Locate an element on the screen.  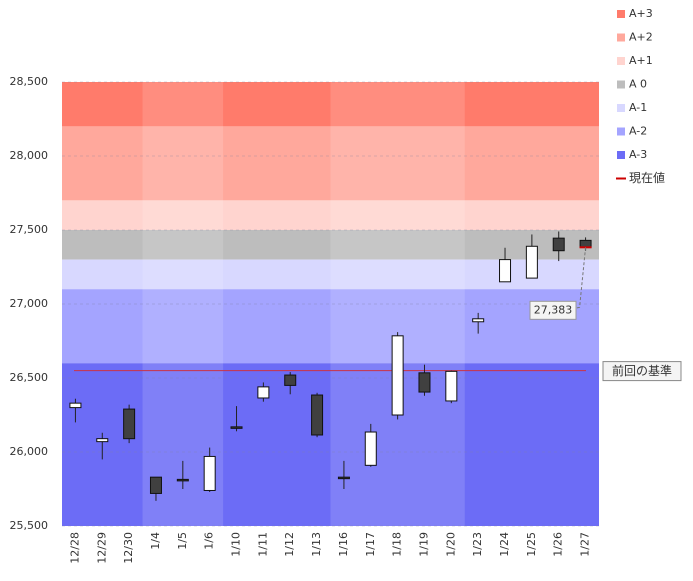
x-tick-label: 1/4 is located at coordinates (155, 541).